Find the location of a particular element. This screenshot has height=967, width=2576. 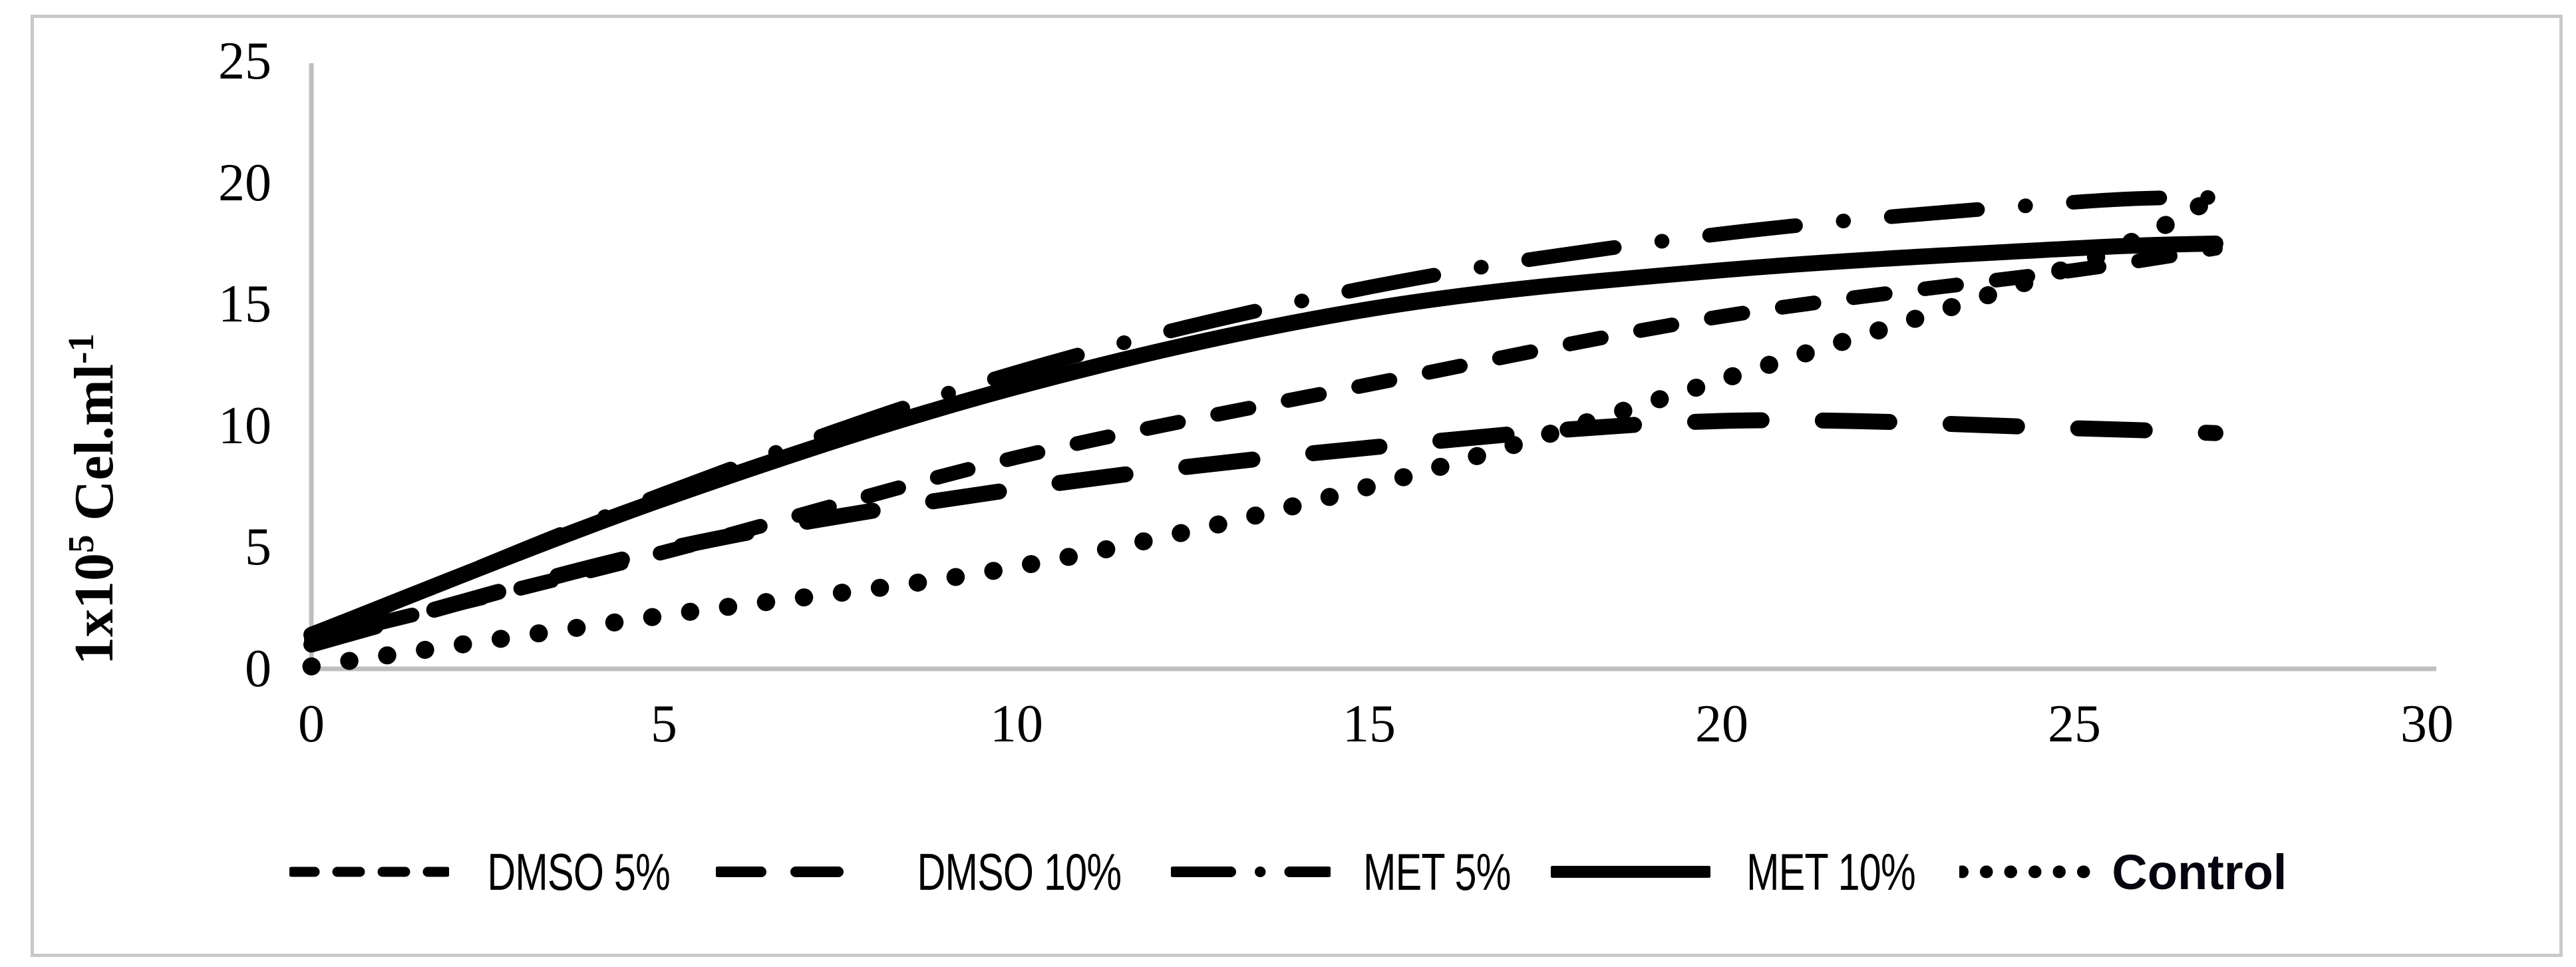

legend-label-dmso5: DMSO 5% is located at coordinates (578, 872).